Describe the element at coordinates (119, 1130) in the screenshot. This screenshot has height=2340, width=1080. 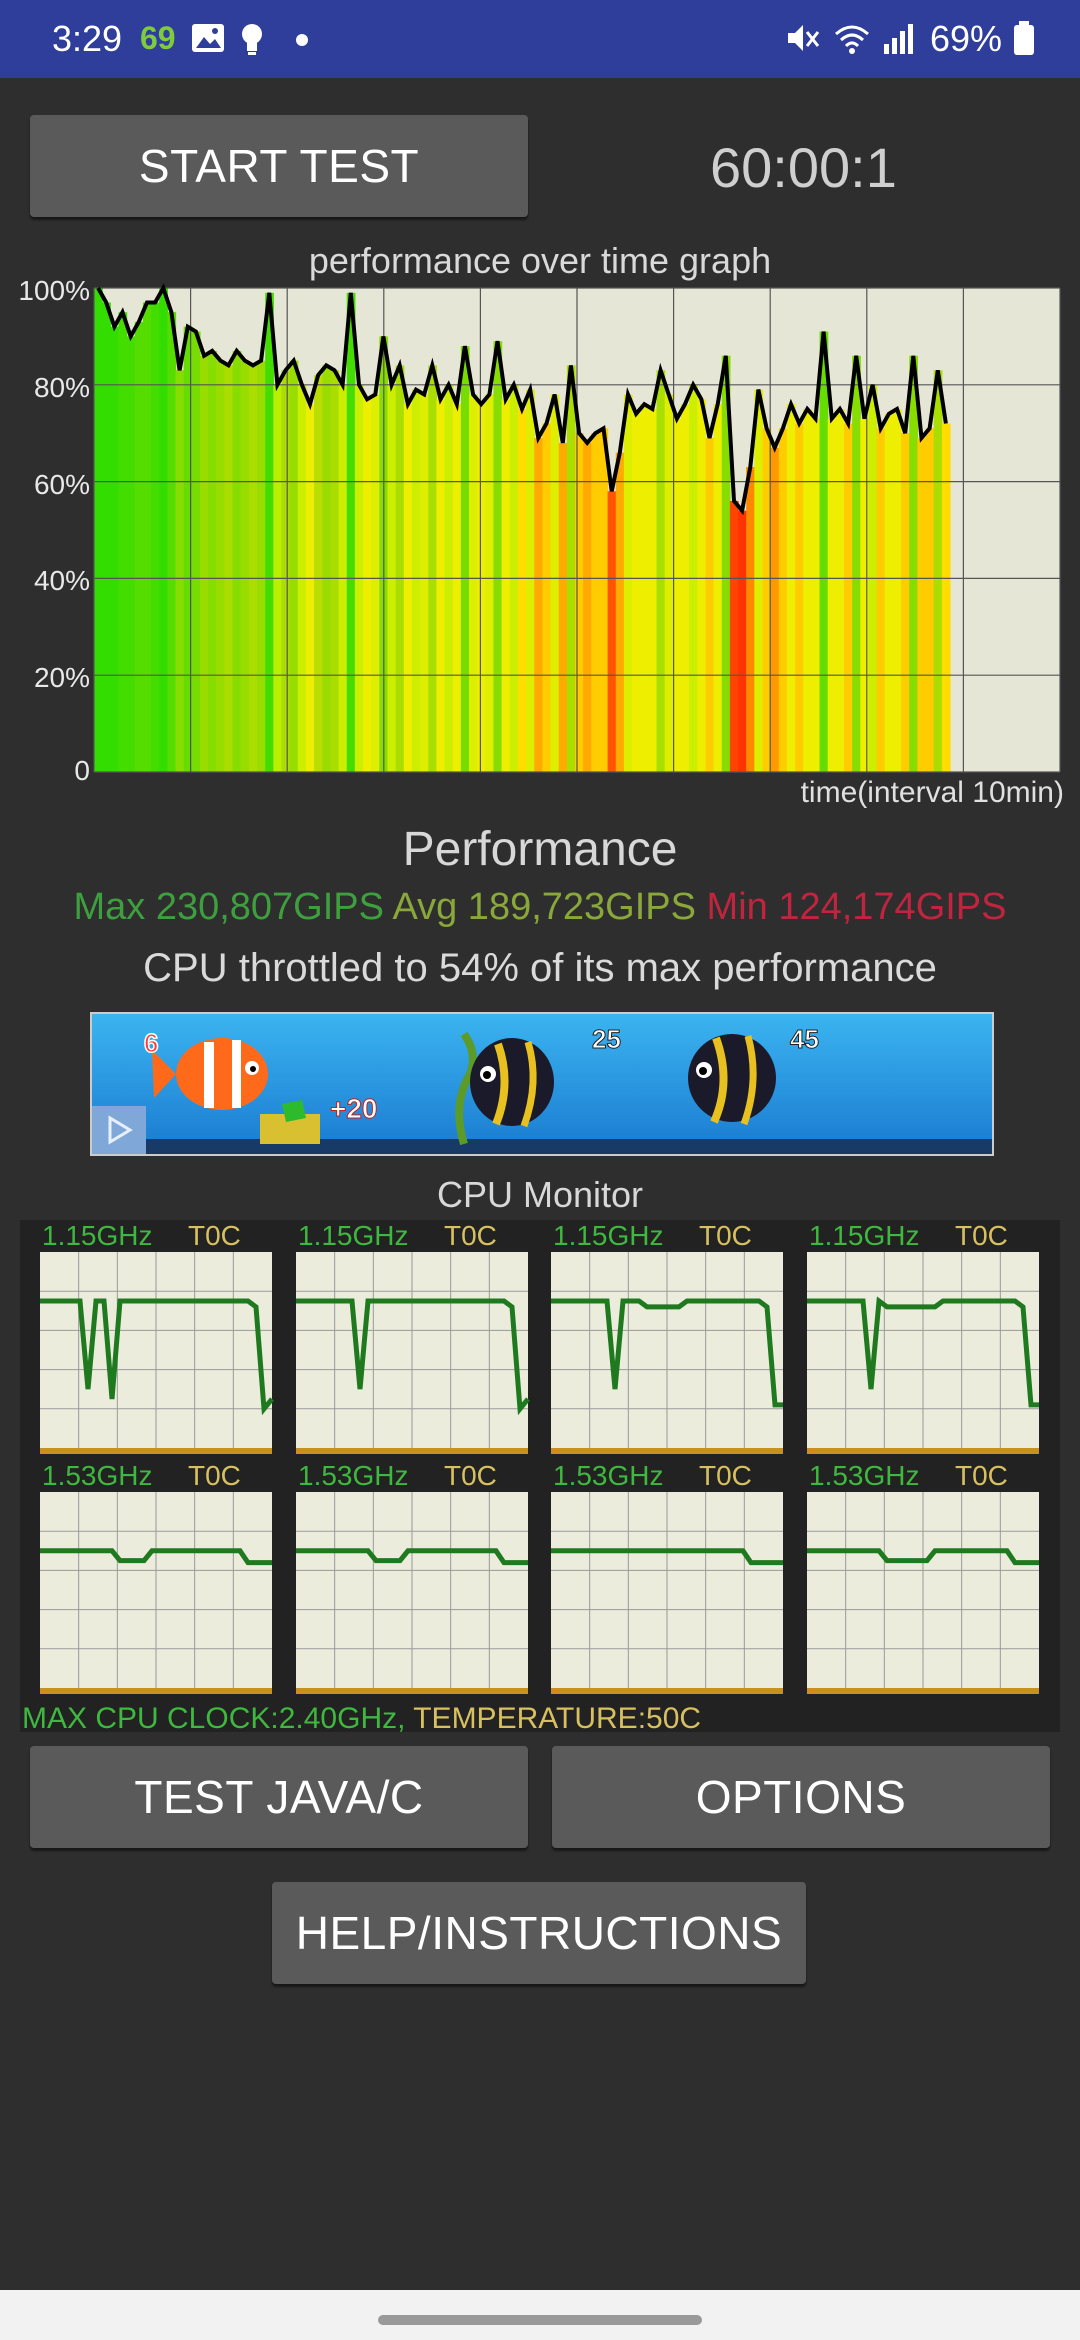
I see `ad-choices-icon` at that location.